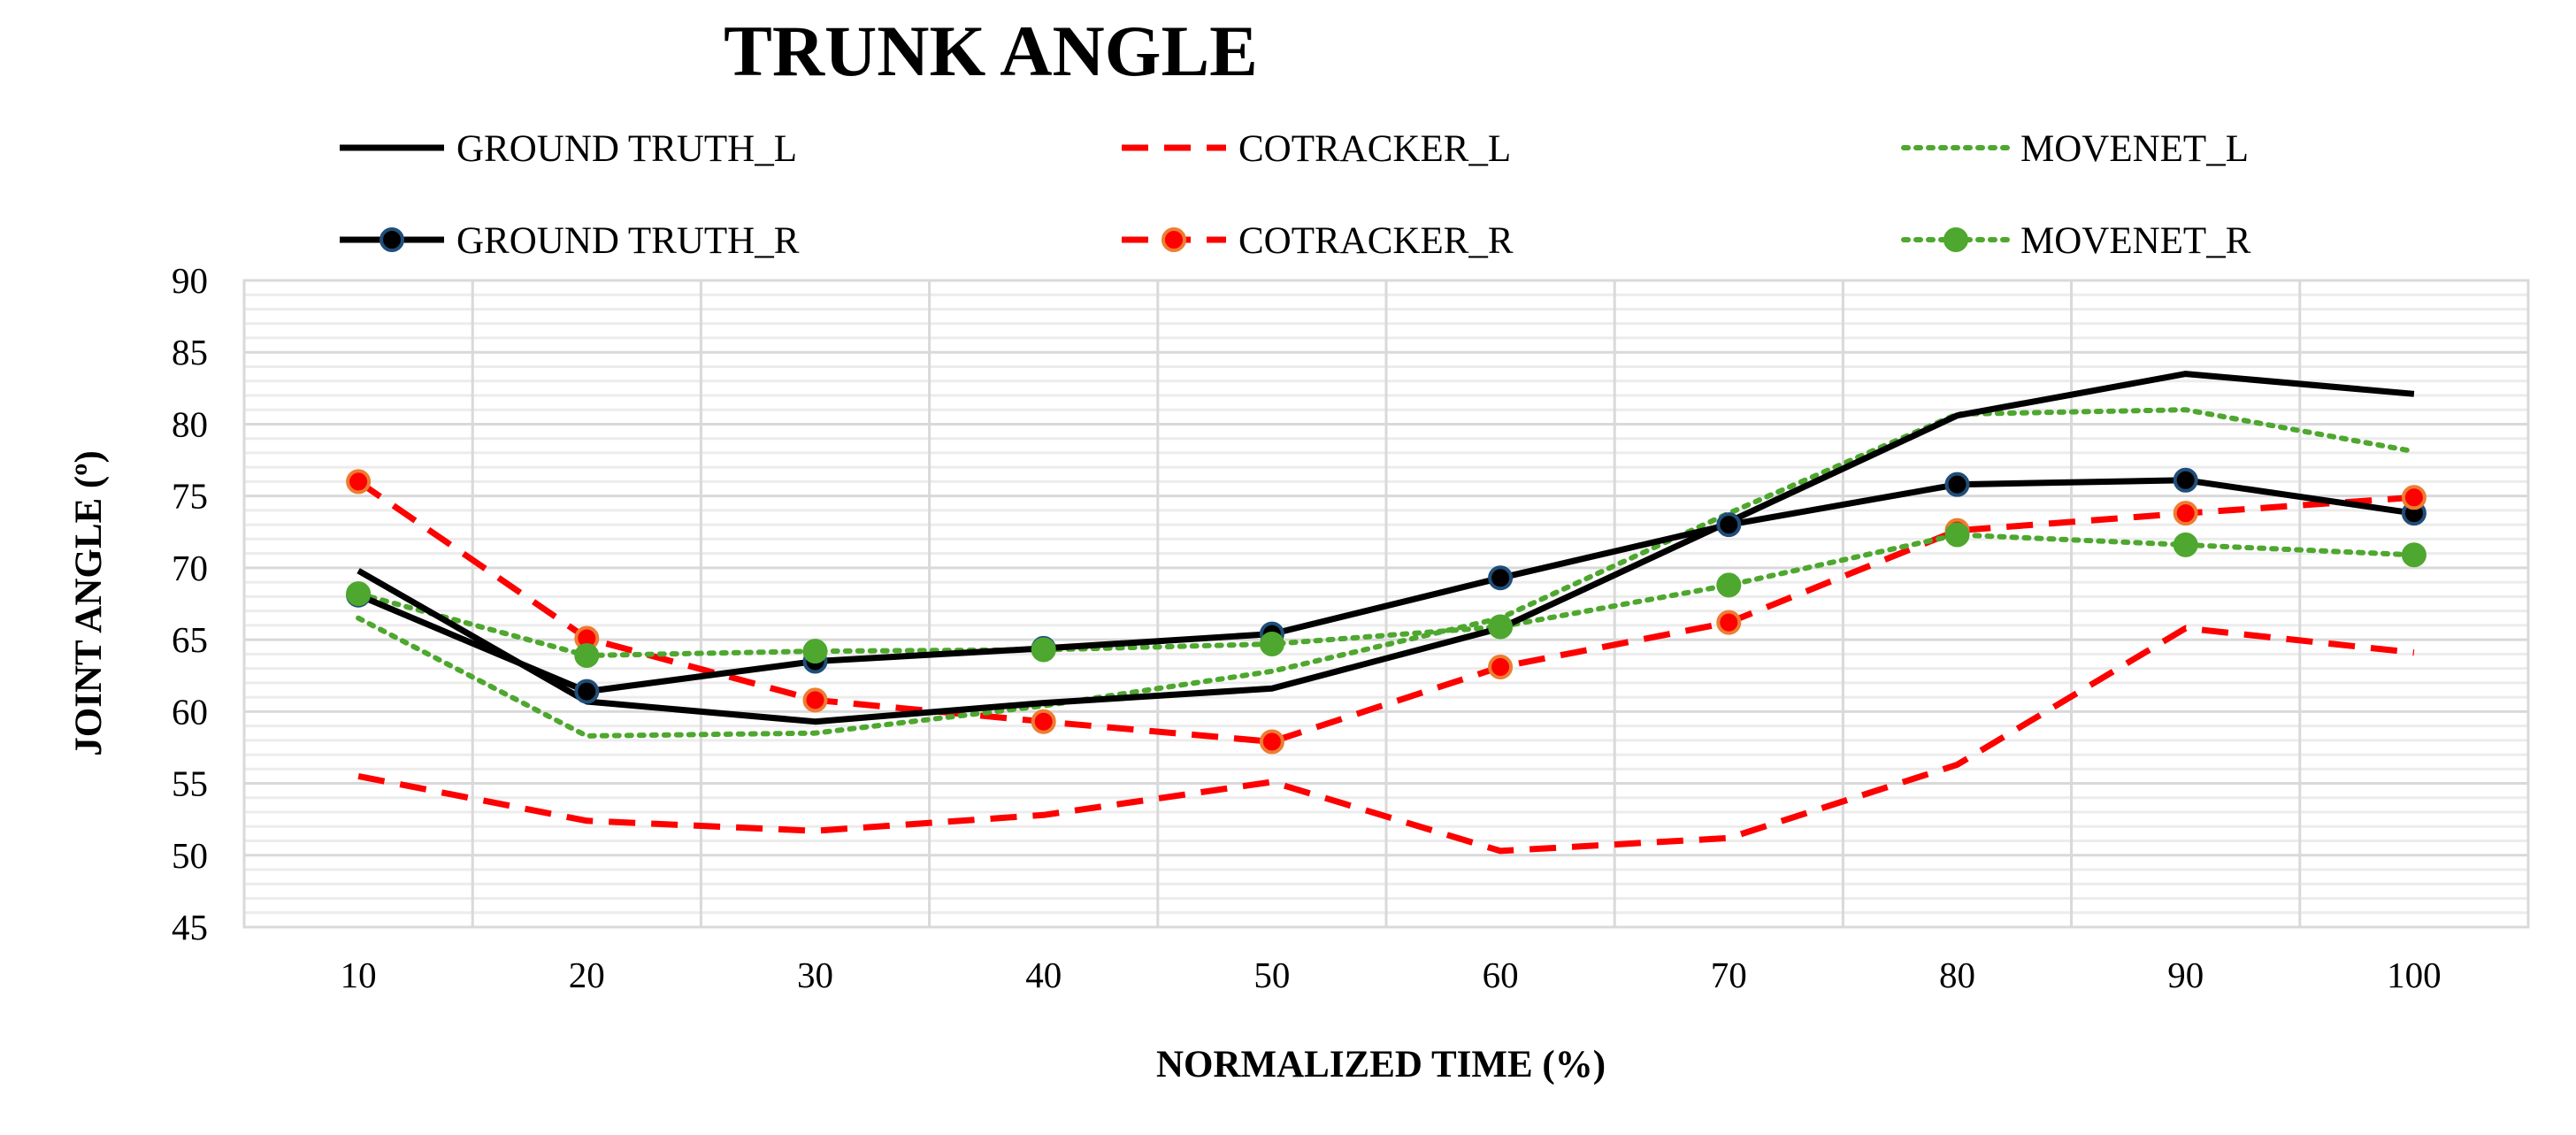 The width and height of the screenshot is (2576, 1135). I want to click on y-tick-label: 85, so click(190, 352).